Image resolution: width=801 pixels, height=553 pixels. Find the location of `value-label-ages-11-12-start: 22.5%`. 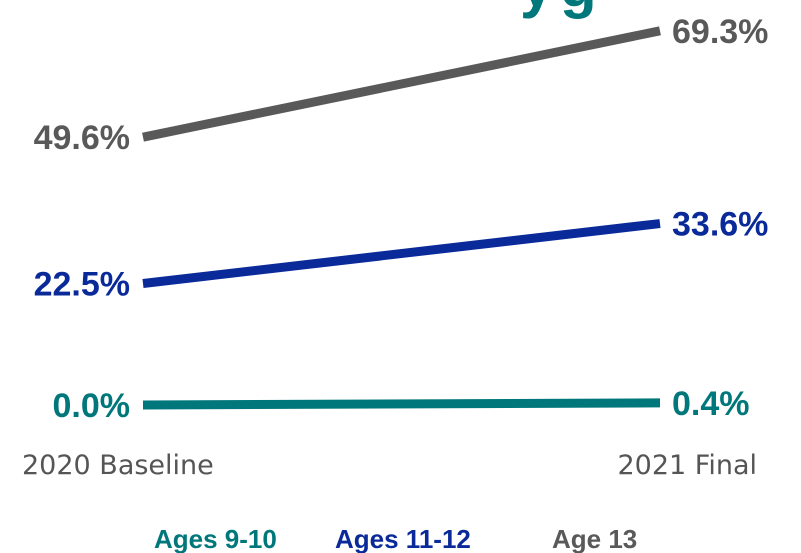

value-label-ages-11-12-start: 22.5% is located at coordinates (82, 285).